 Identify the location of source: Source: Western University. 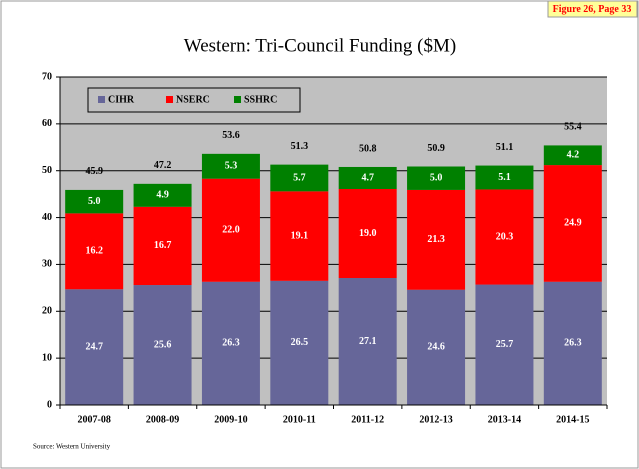
(72, 447).